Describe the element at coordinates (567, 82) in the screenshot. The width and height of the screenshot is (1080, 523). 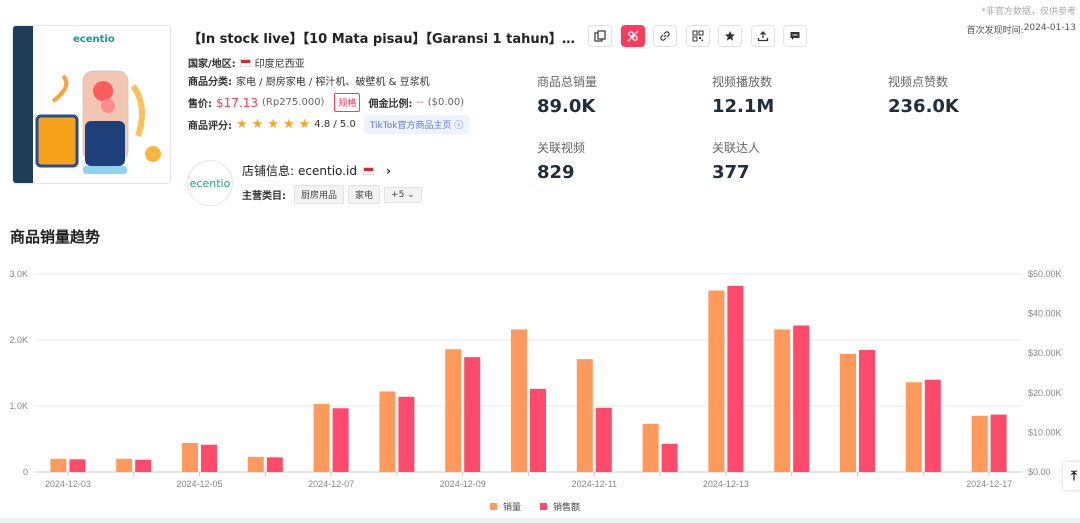
I see `stat-label: 商品总销量` at that location.